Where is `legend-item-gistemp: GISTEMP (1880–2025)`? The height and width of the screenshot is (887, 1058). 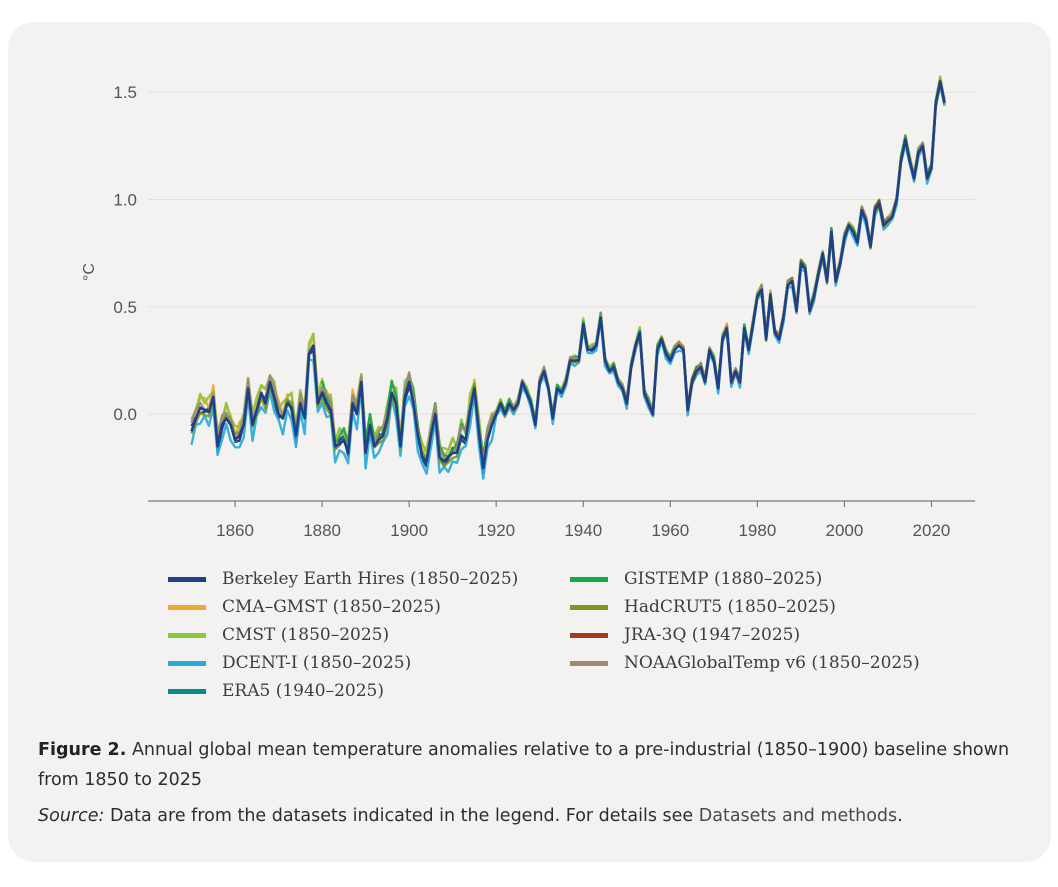 legend-item-gistemp: GISTEMP (1880–2025) is located at coordinates (696, 579).